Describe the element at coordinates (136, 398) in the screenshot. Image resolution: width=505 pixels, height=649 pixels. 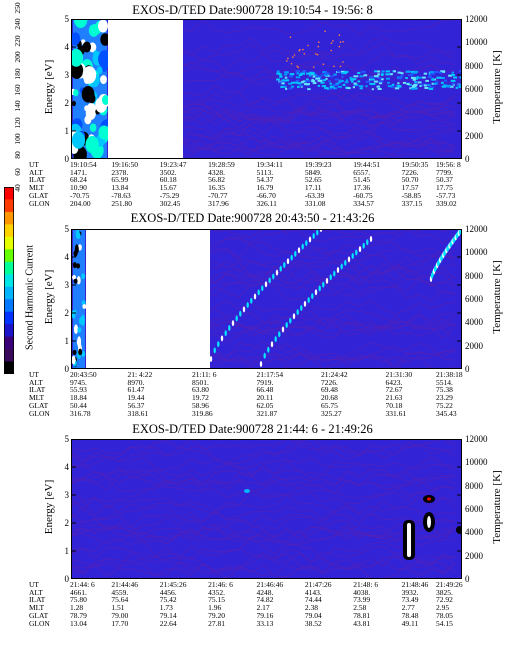
I see `ephemeris-value: 19.44` at that location.